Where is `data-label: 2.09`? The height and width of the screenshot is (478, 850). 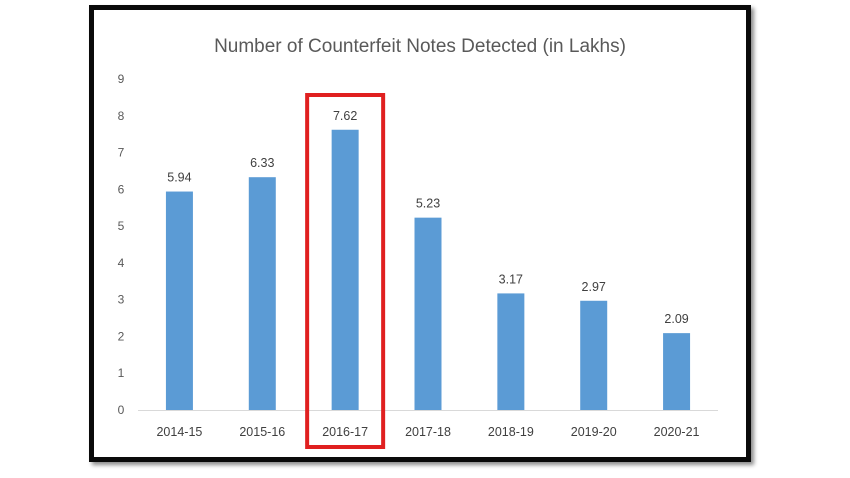
data-label: 2.09 is located at coordinates (676, 319).